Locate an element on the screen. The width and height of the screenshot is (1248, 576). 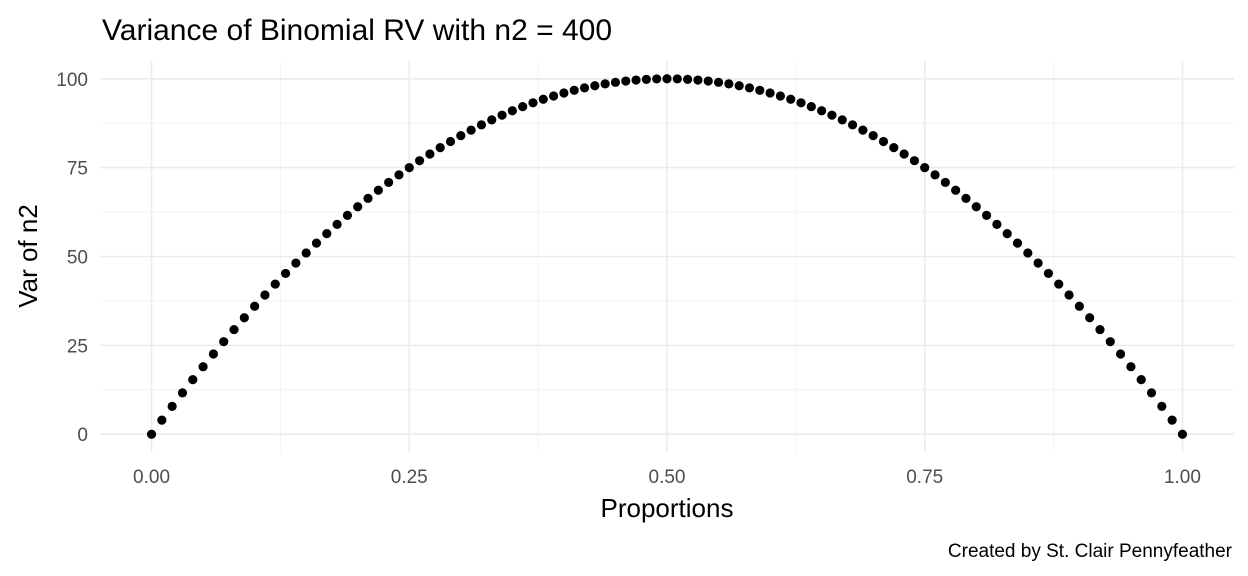
y-axis-tick-labels: 0 25 50 75 100 is located at coordinates (72, 258).